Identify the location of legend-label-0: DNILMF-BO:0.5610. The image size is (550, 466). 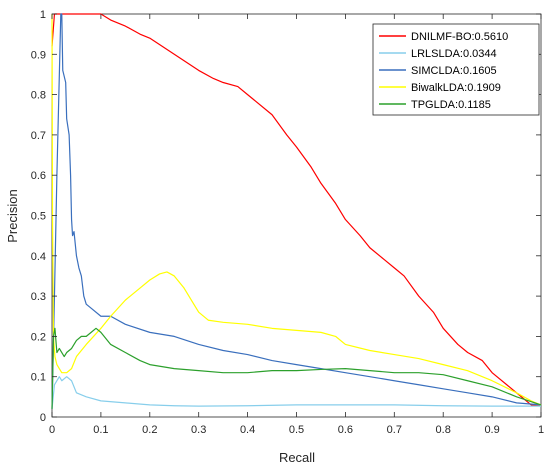
(459, 37).